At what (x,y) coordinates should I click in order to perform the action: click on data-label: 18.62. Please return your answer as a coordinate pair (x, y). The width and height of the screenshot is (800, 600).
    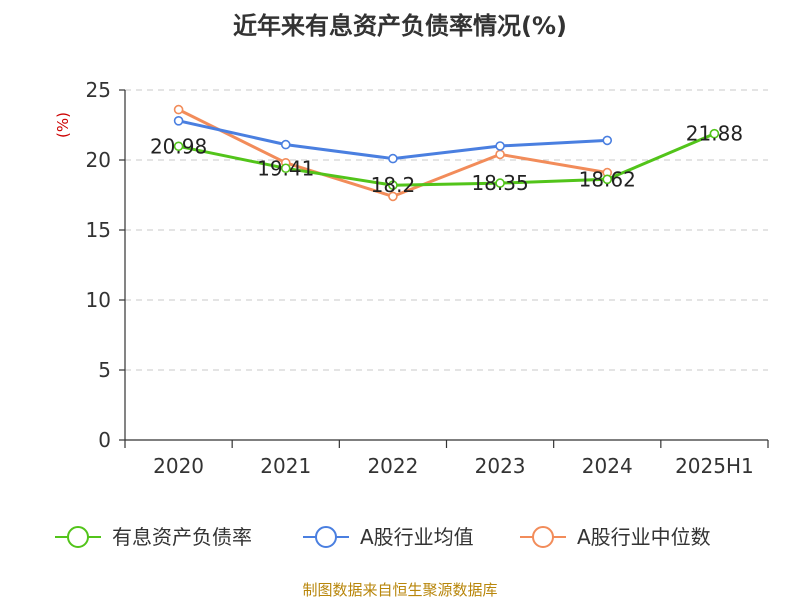
    Looking at the image, I should click on (607, 179).